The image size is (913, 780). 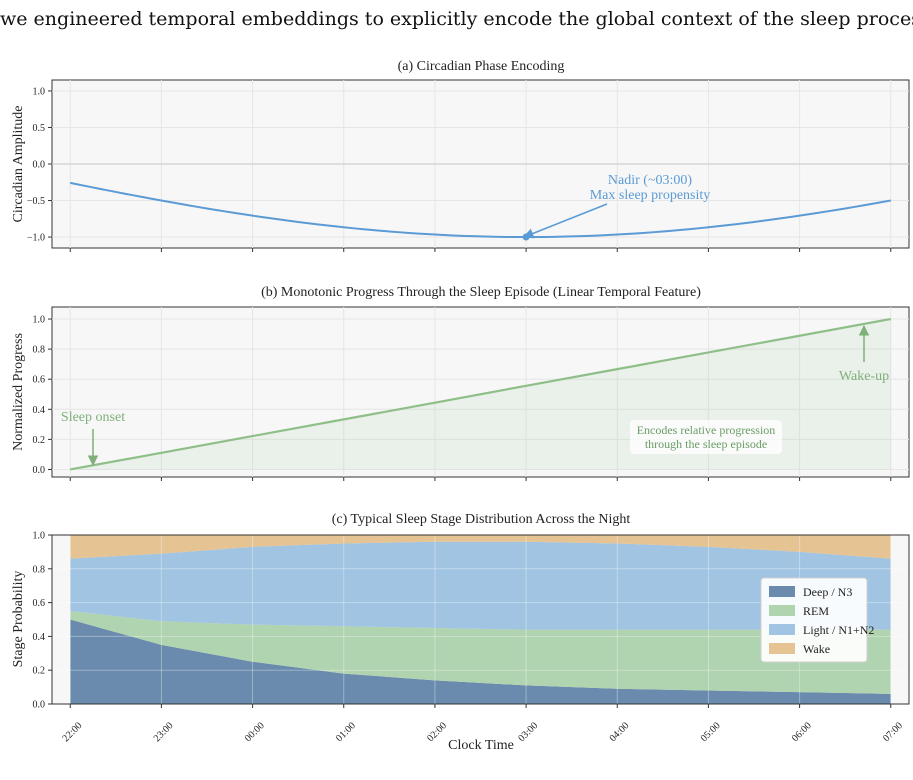 What do you see at coordinates (816, 611) in the screenshot?
I see `legend-label: REM` at bounding box center [816, 611].